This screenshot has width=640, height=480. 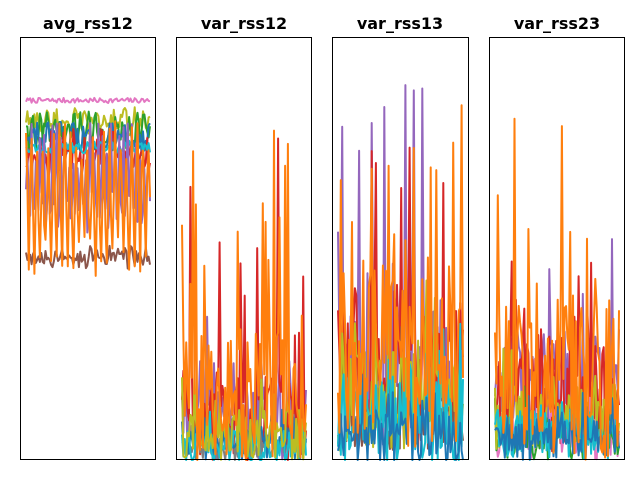 I want to click on panel-title: var_rss12, so click(x=244, y=23).